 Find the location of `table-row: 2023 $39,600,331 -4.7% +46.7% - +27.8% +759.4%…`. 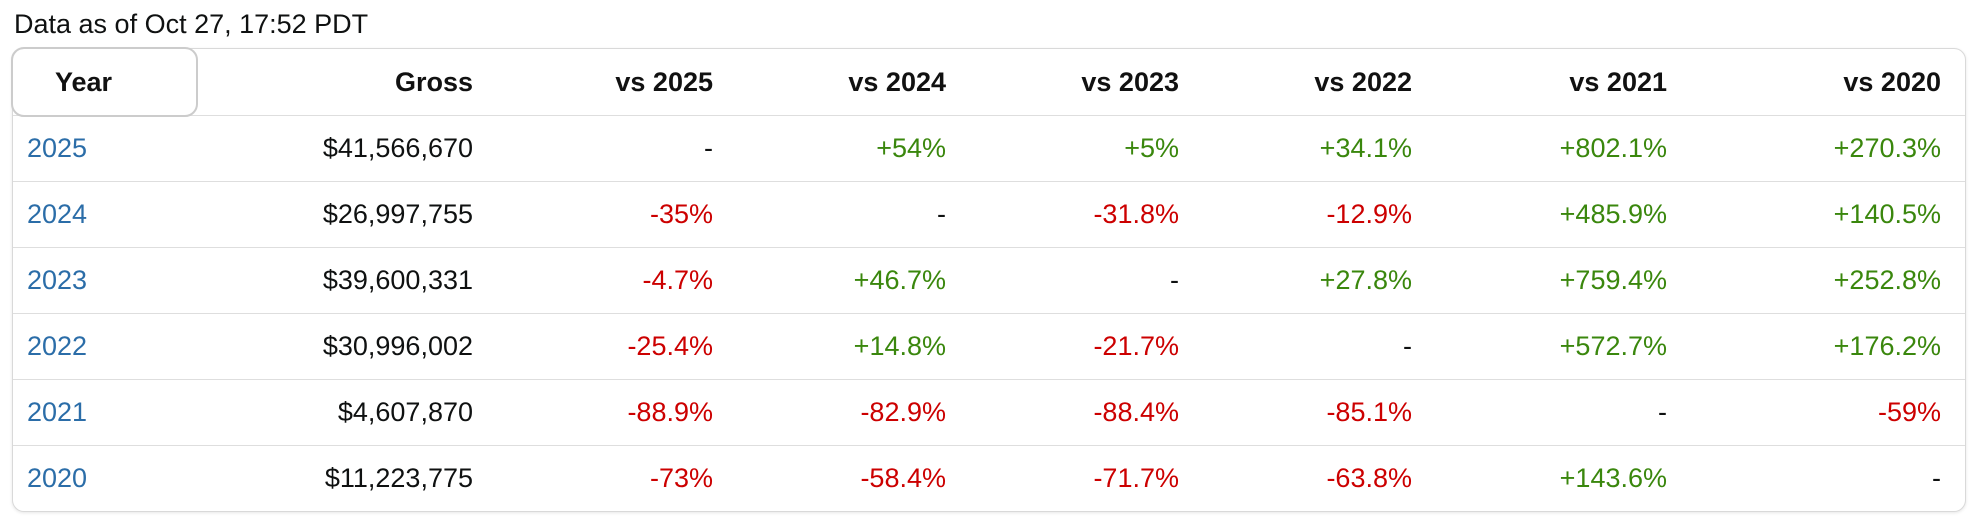

table-row: 2023 $39,600,331 -4.7% +46.7% - +27.8% +759.4%… is located at coordinates (989, 280).